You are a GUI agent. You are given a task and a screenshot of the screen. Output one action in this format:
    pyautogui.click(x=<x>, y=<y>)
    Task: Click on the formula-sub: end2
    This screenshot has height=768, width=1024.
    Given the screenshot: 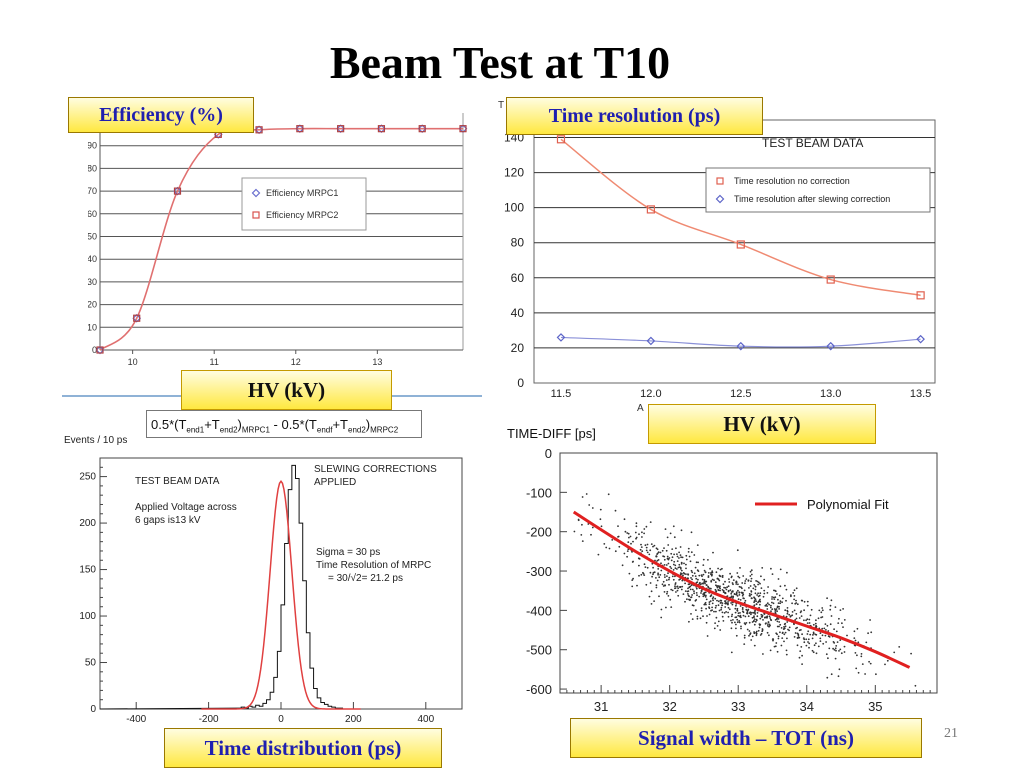 What is the action you would take?
    pyautogui.click(x=228, y=430)
    